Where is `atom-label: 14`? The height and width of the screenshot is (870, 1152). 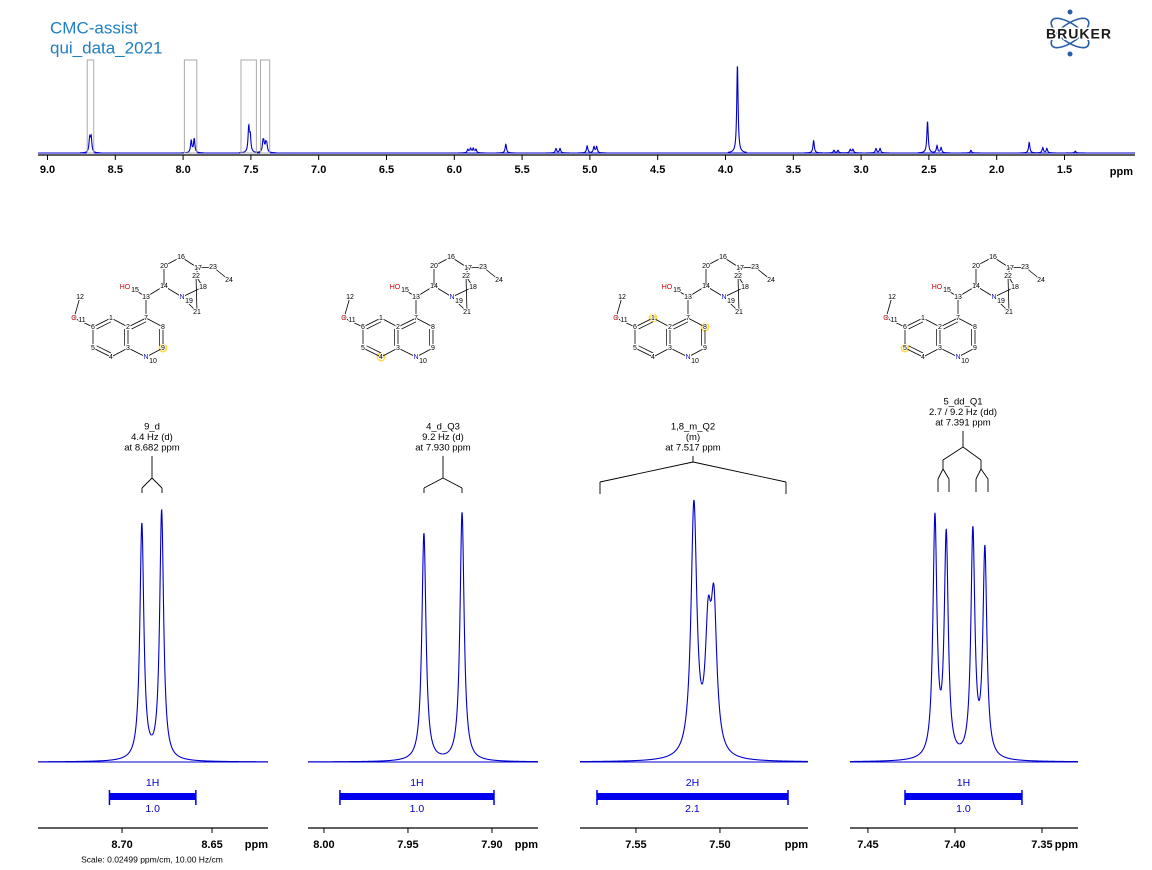
atom-label: 14 is located at coordinates (706, 286).